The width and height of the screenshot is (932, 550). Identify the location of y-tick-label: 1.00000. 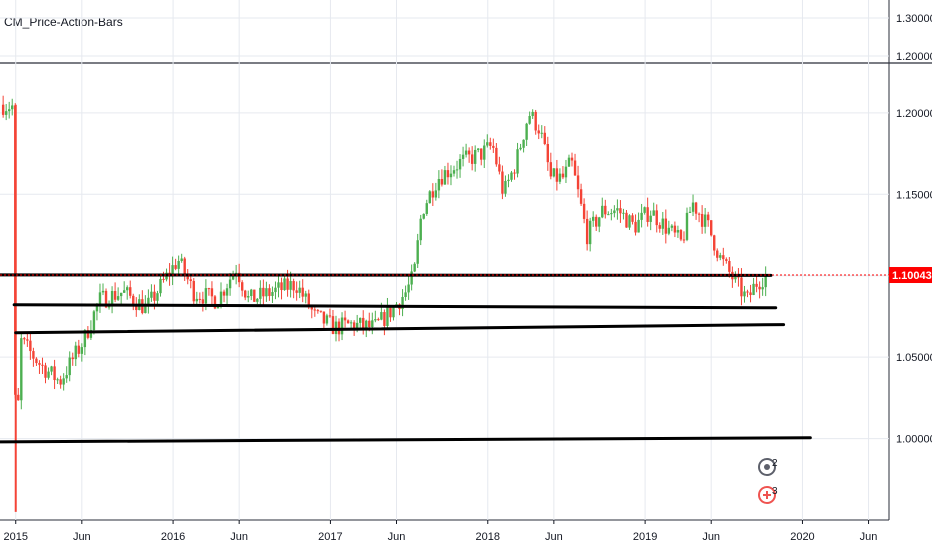
(914, 440).